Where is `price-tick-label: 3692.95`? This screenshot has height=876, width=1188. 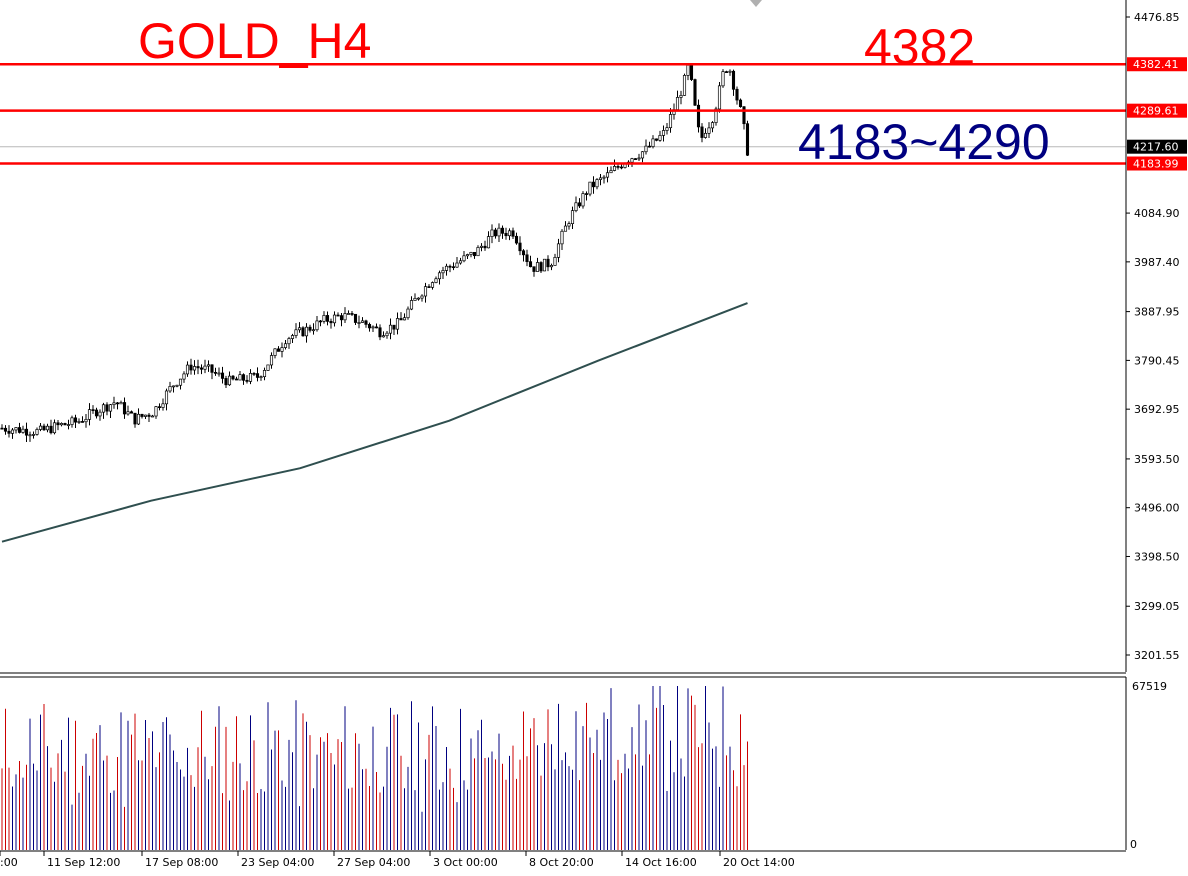 price-tick-label: 3692.95 is located at coordinates (1157, 409).